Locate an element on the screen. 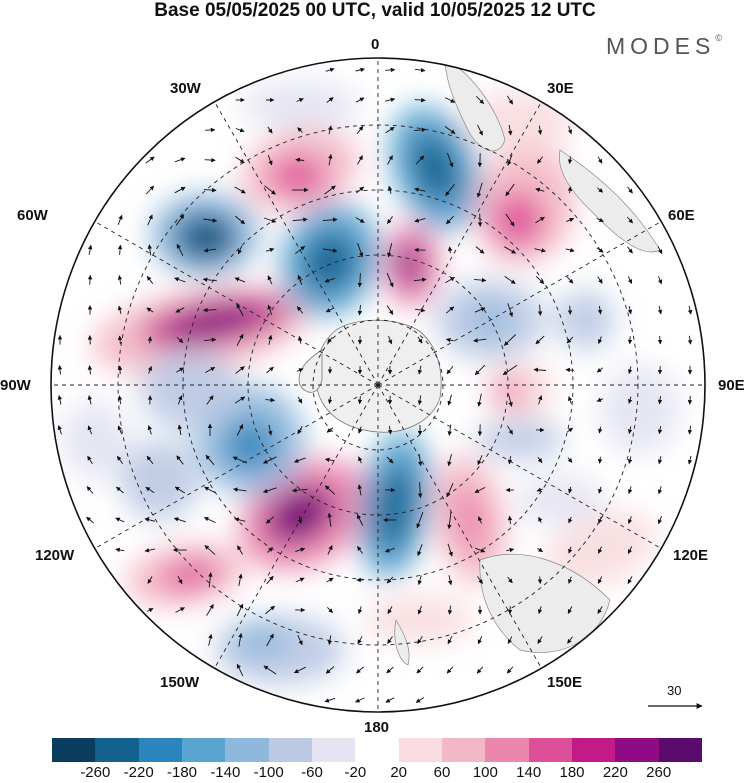 This screenshot has height=783, width=750. brand-name: MODES is located at coordinates (661, 46).